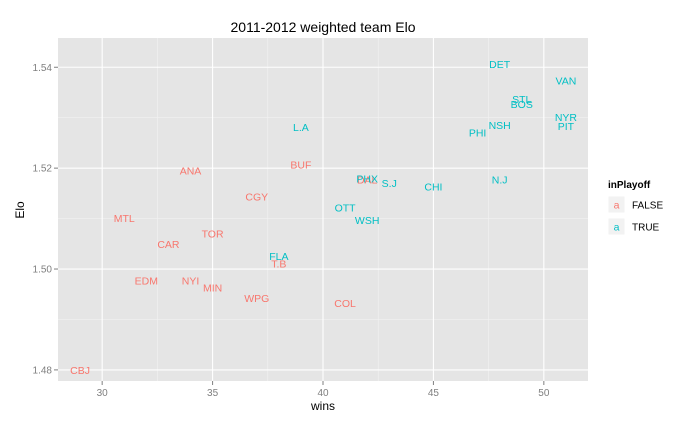 The image size is (700, 429). Describe the element at coordinates (566, 118) in the screenshot. I see `team-label-nyr: NYR` at that location.